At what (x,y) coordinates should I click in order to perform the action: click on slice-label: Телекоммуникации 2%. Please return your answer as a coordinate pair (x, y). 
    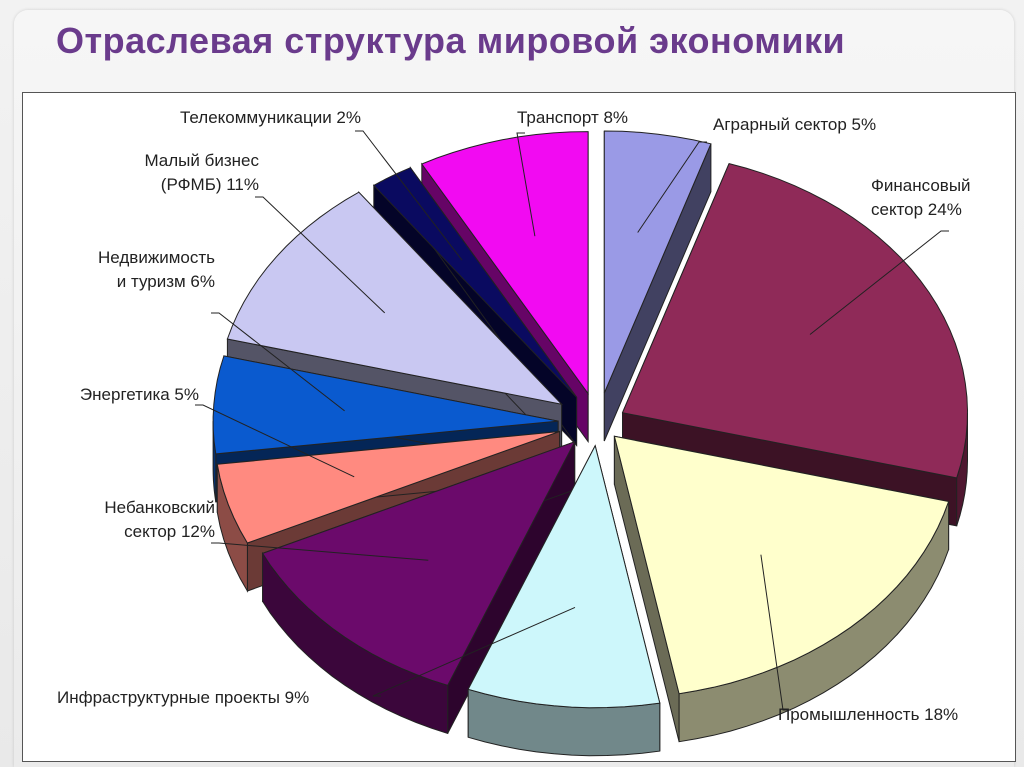
    Looking at the image, I should click on (270, 117).